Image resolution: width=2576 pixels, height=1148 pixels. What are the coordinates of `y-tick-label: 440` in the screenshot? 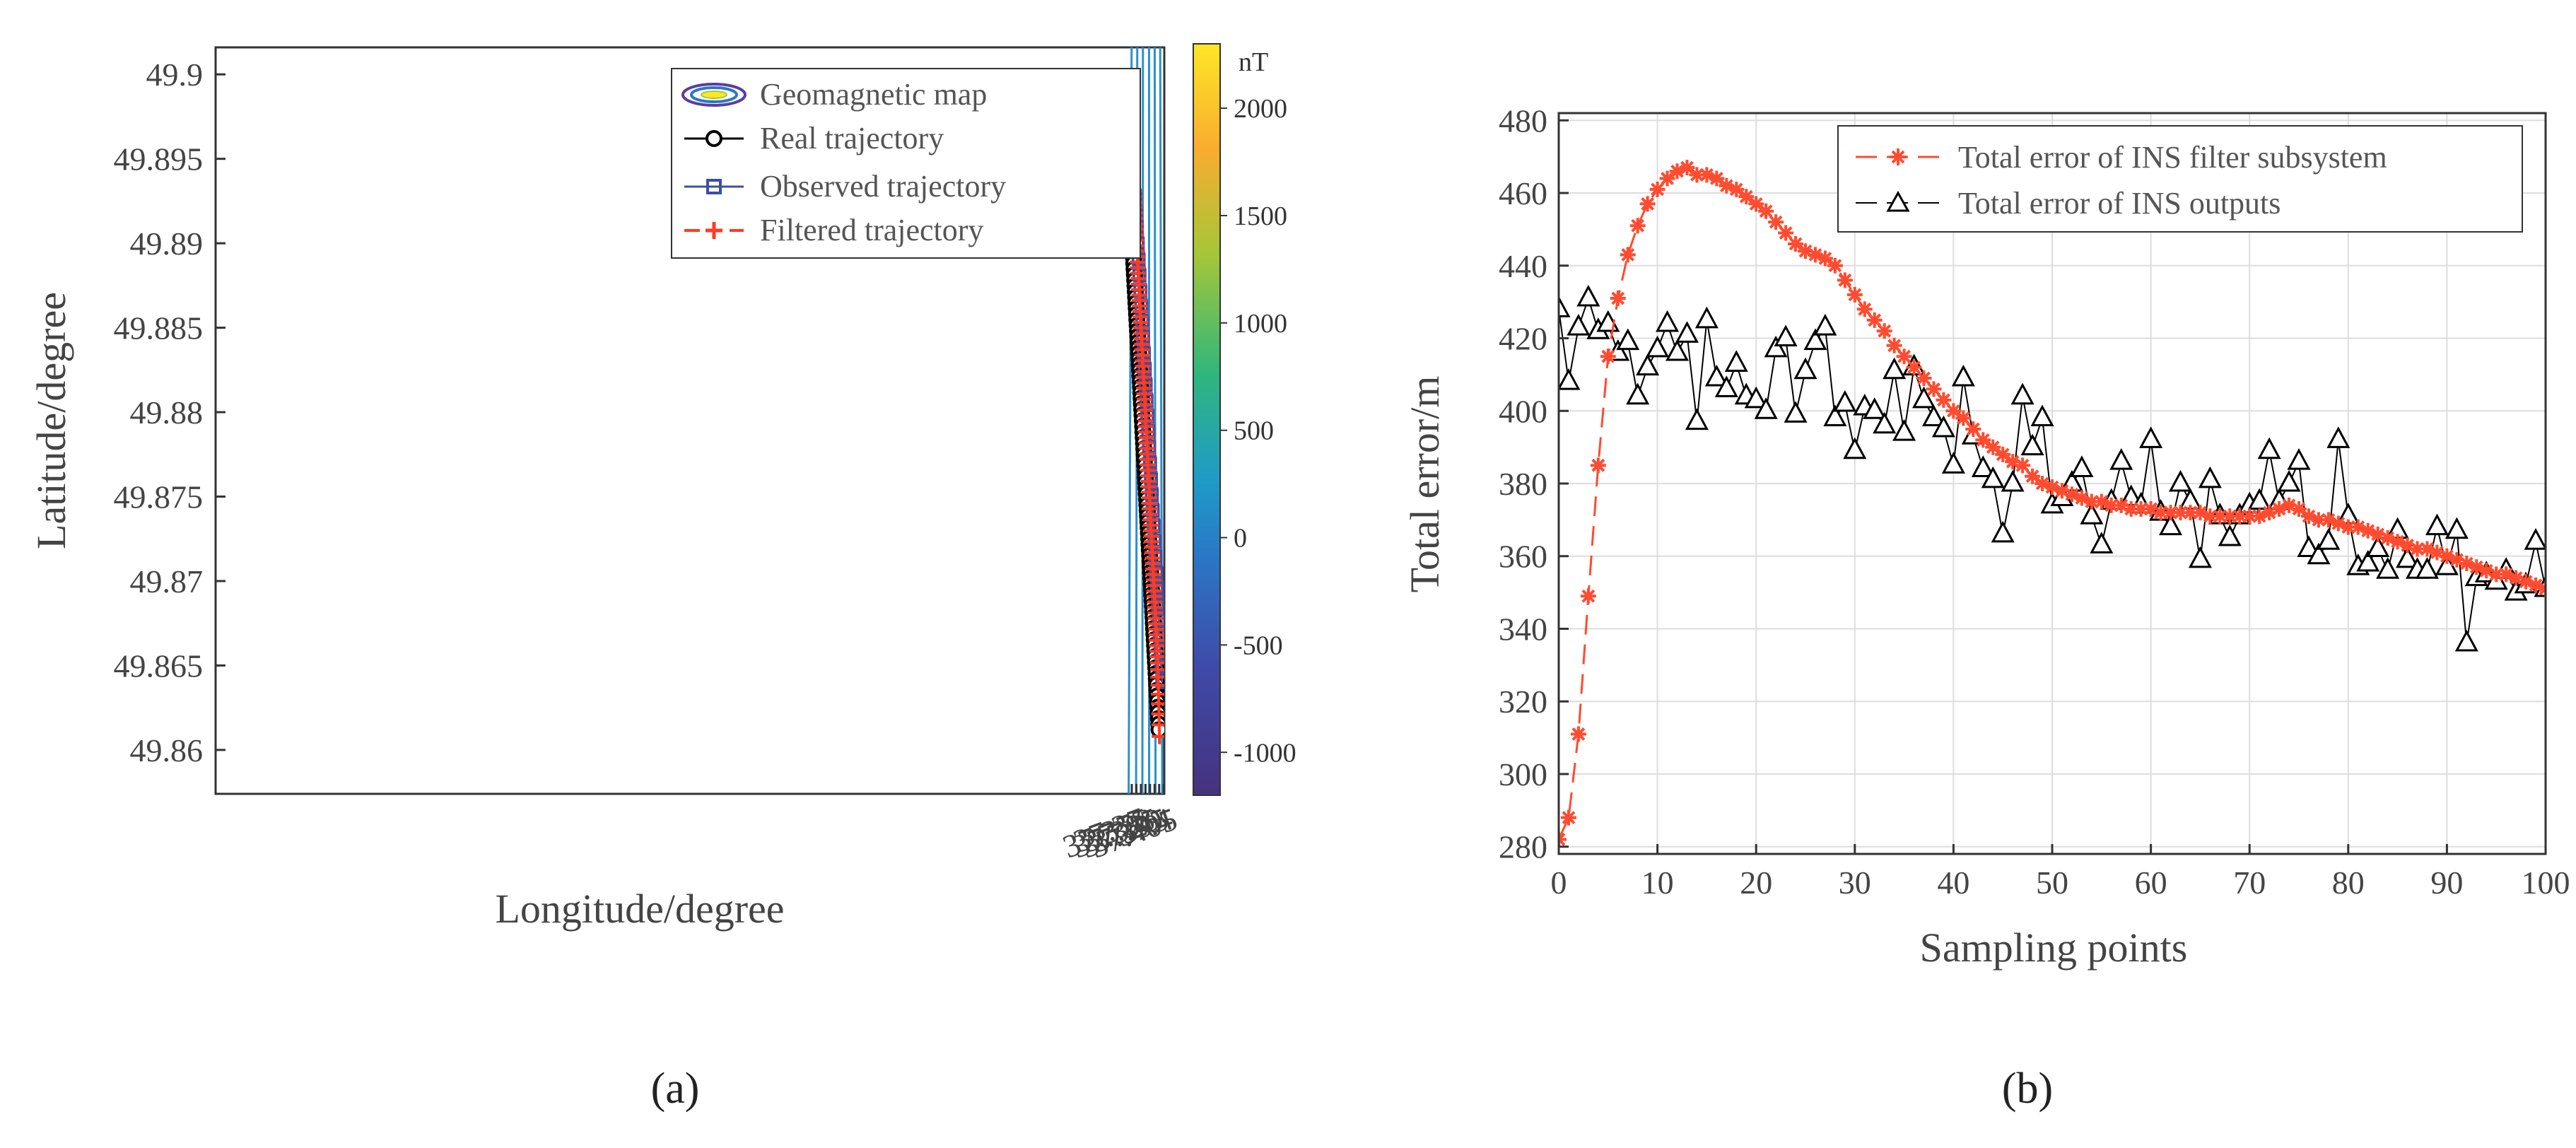 It's located at (1523, 266).